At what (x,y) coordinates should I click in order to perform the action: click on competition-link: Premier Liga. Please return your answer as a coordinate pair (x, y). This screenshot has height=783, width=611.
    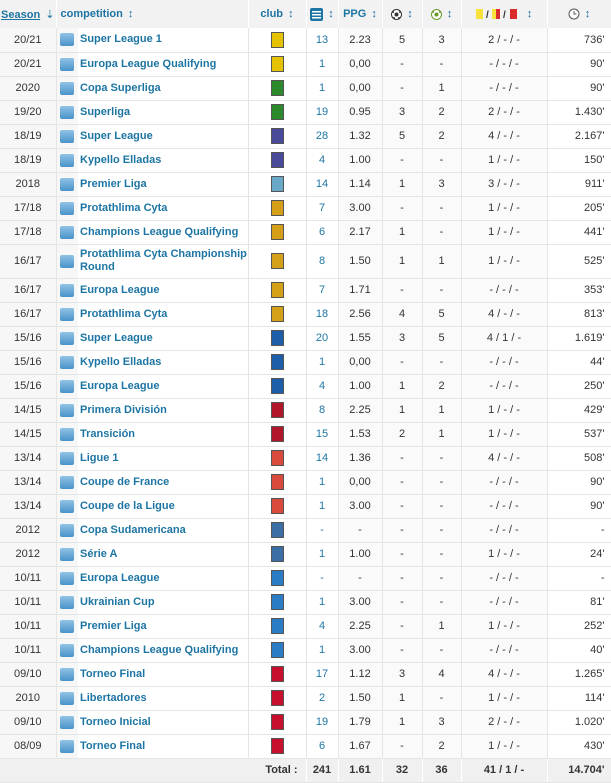
    Looking at the image, I should click on (163, 184).